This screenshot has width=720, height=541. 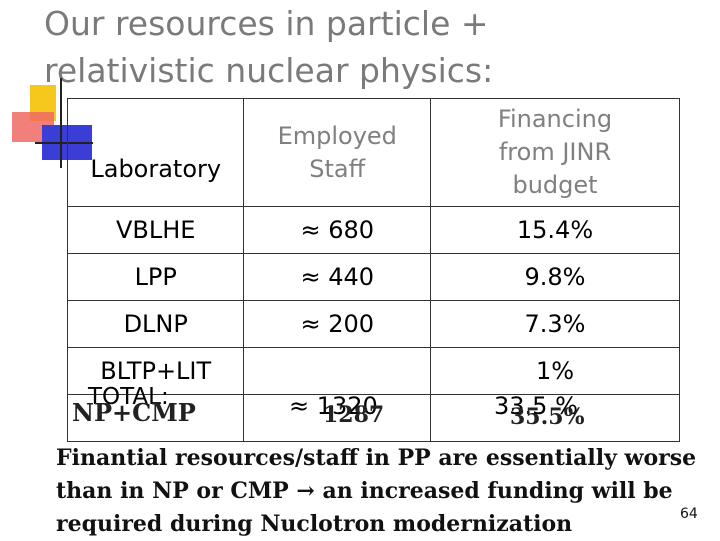 I want to click on total-staff-value: ≈ 1320, so click(x=333, y=406).